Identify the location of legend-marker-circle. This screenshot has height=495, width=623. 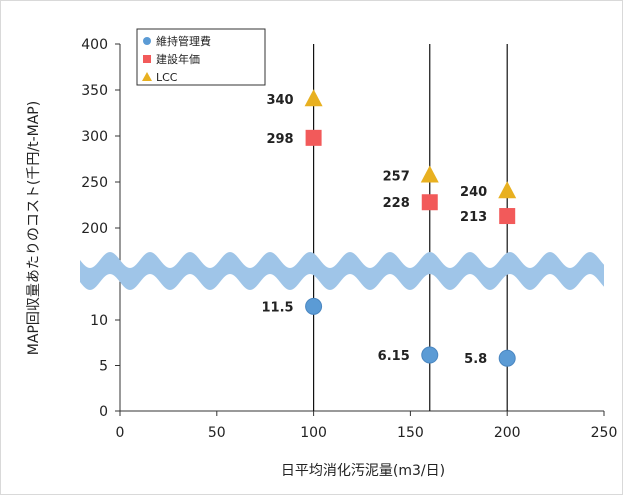
(147, 41).